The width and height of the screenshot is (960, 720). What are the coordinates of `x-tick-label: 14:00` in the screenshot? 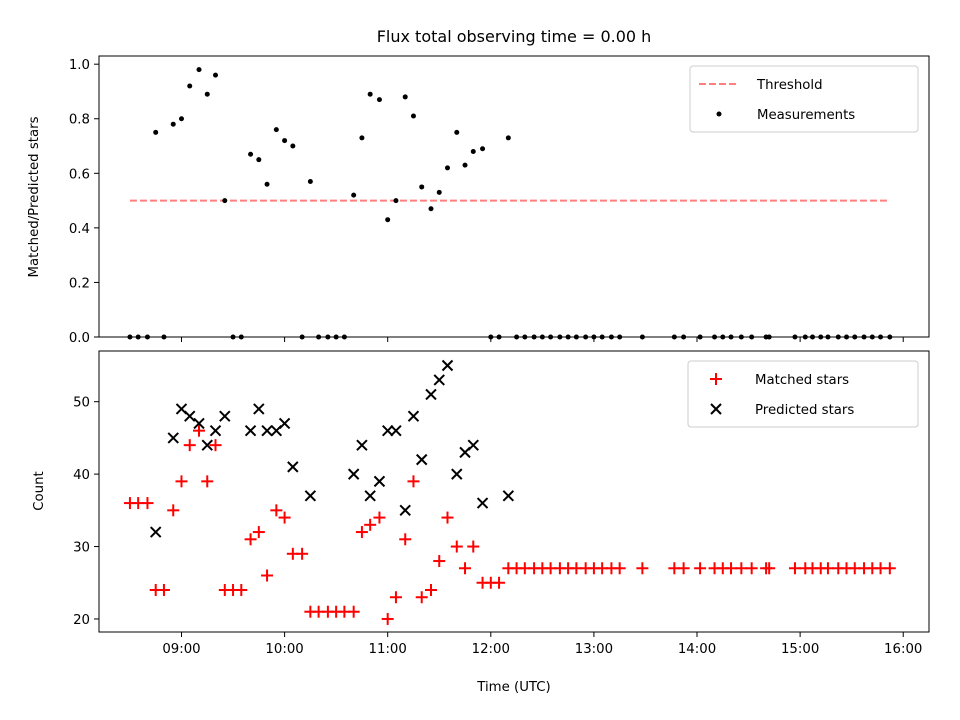 It's located at (697, 649).